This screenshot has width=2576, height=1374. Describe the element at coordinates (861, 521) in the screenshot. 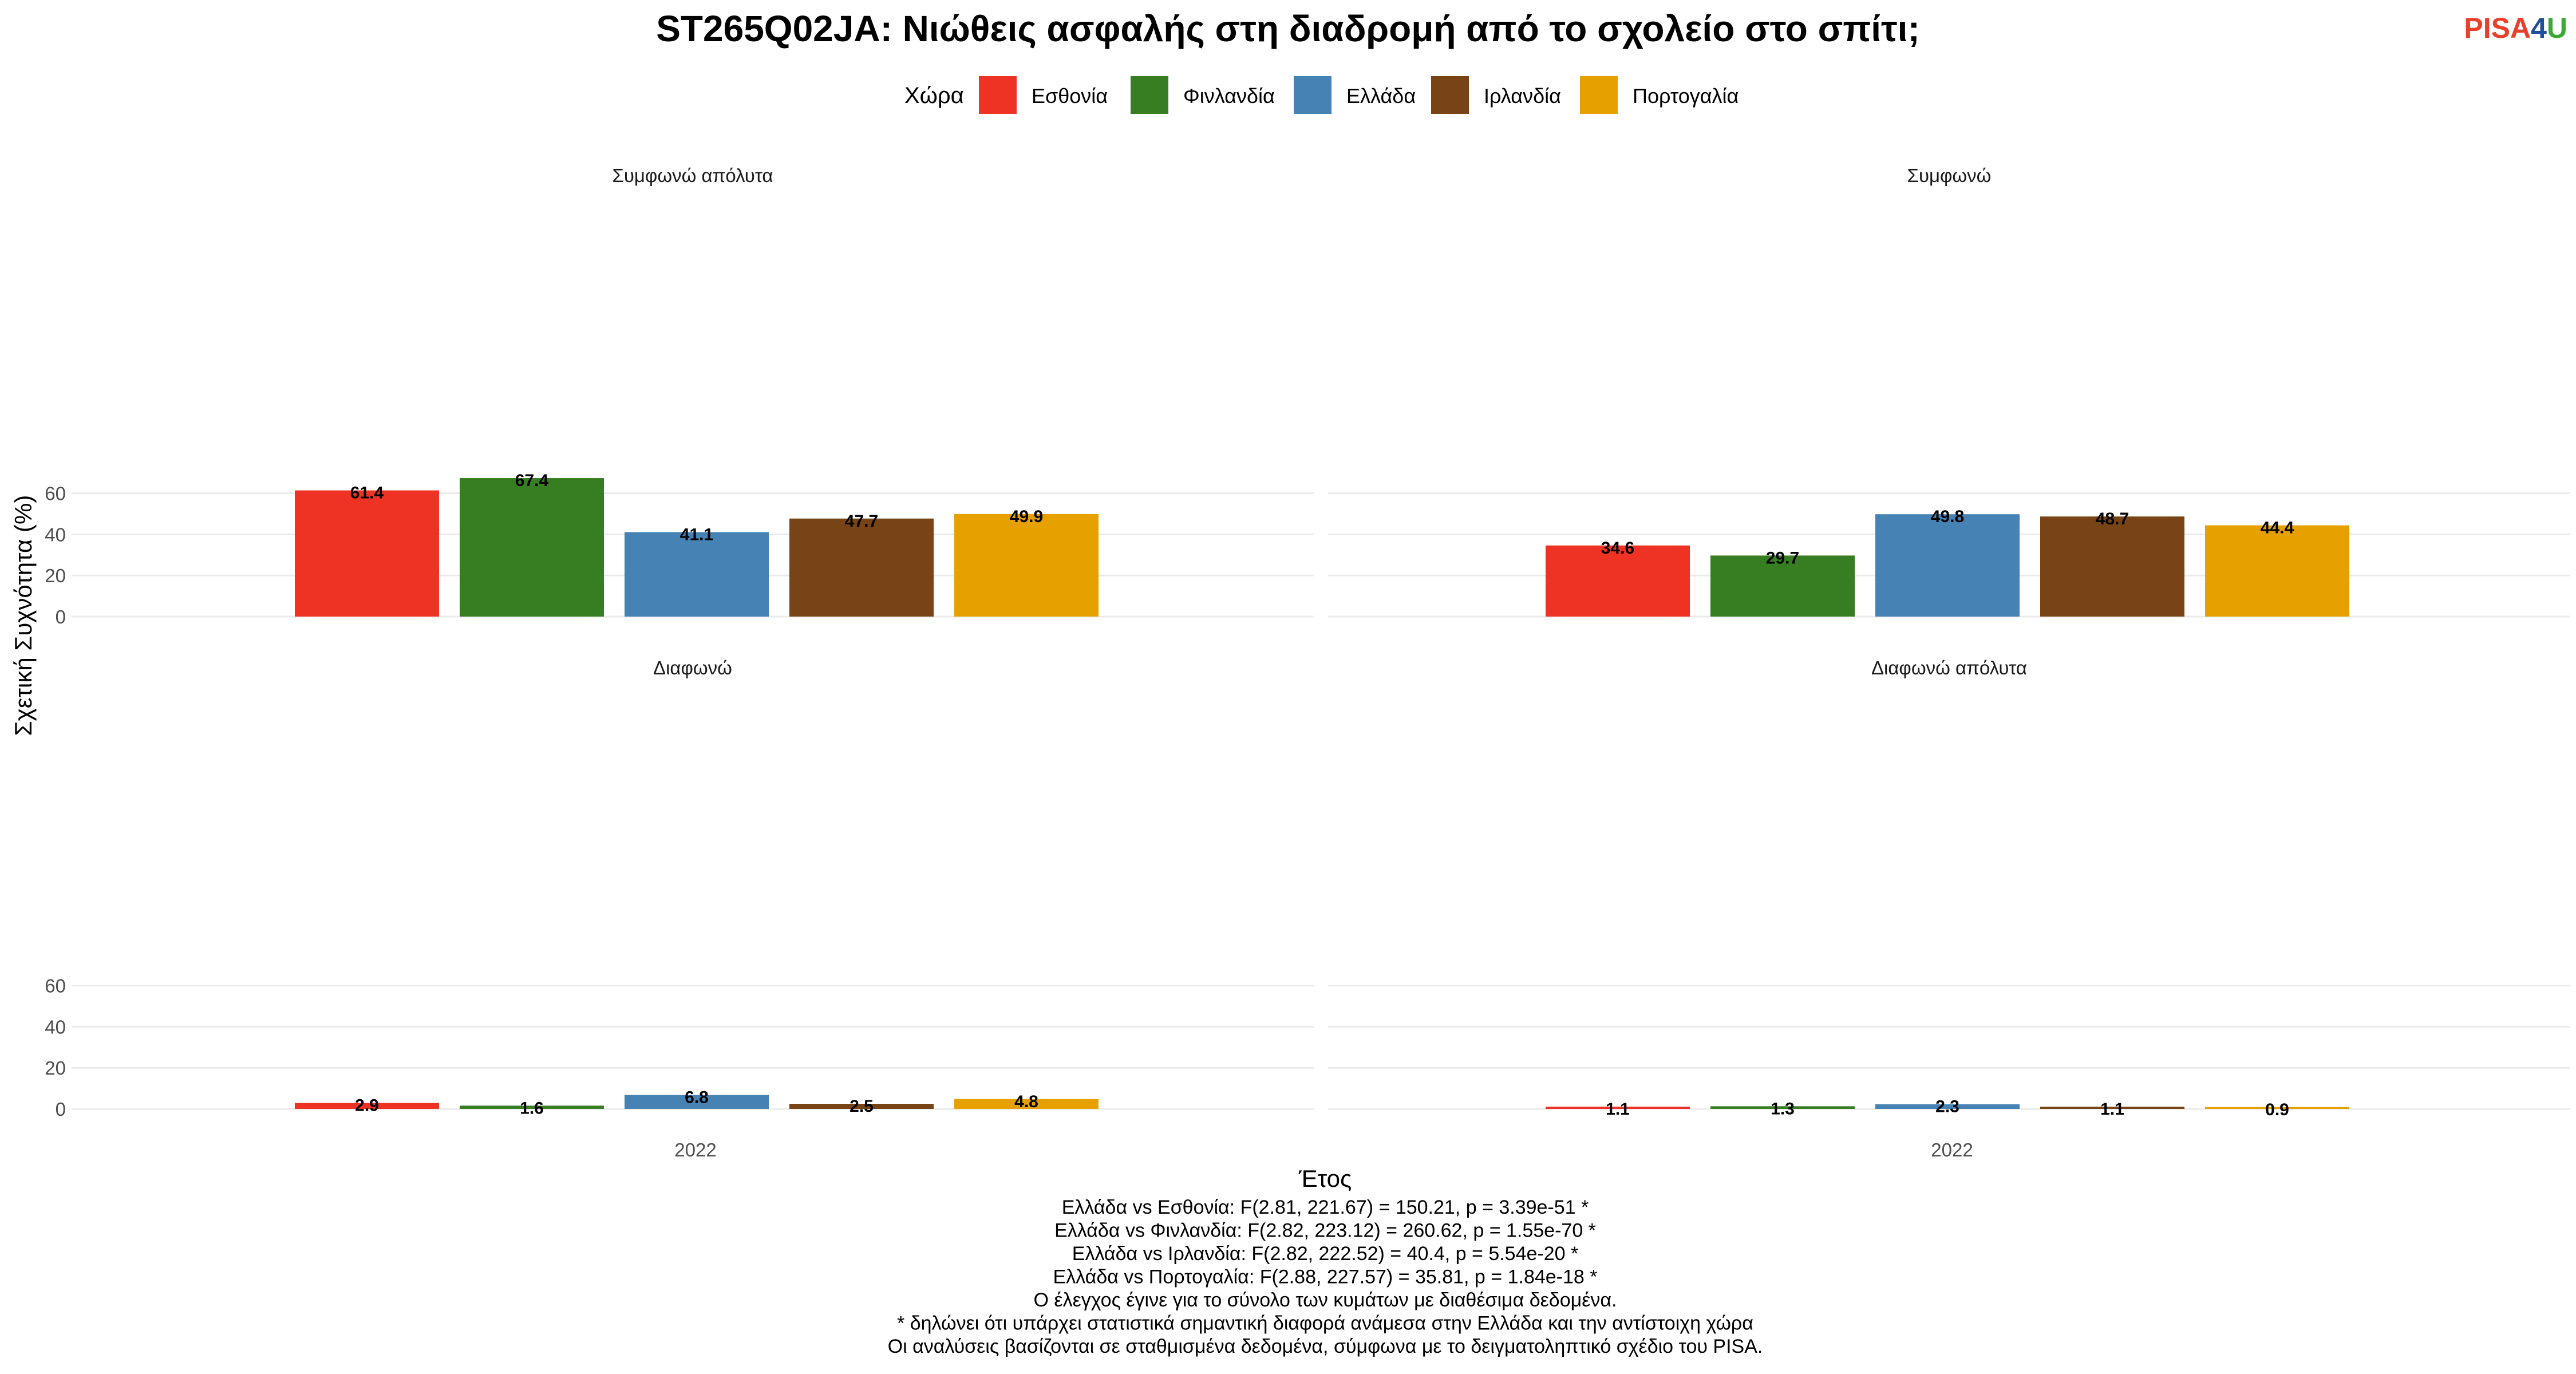

I see `bar-value-label: 47.7` at that location.